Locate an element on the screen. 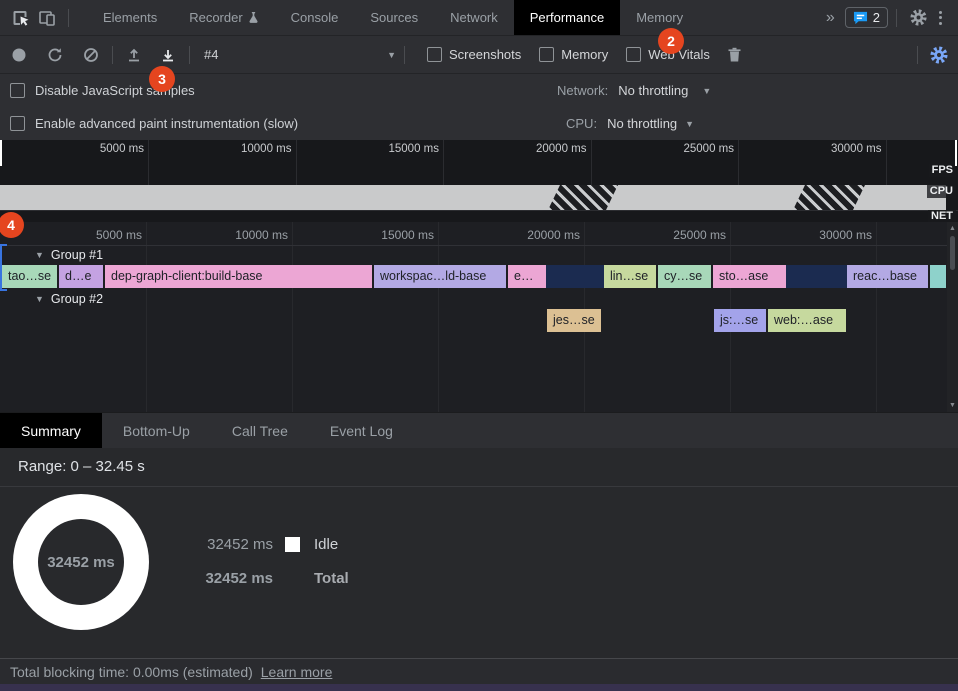 Image resolution: width=958 pixels, height=691 pixels. details-tab-bottom-up: Bottom-Up is located at coordinates (156, 430).